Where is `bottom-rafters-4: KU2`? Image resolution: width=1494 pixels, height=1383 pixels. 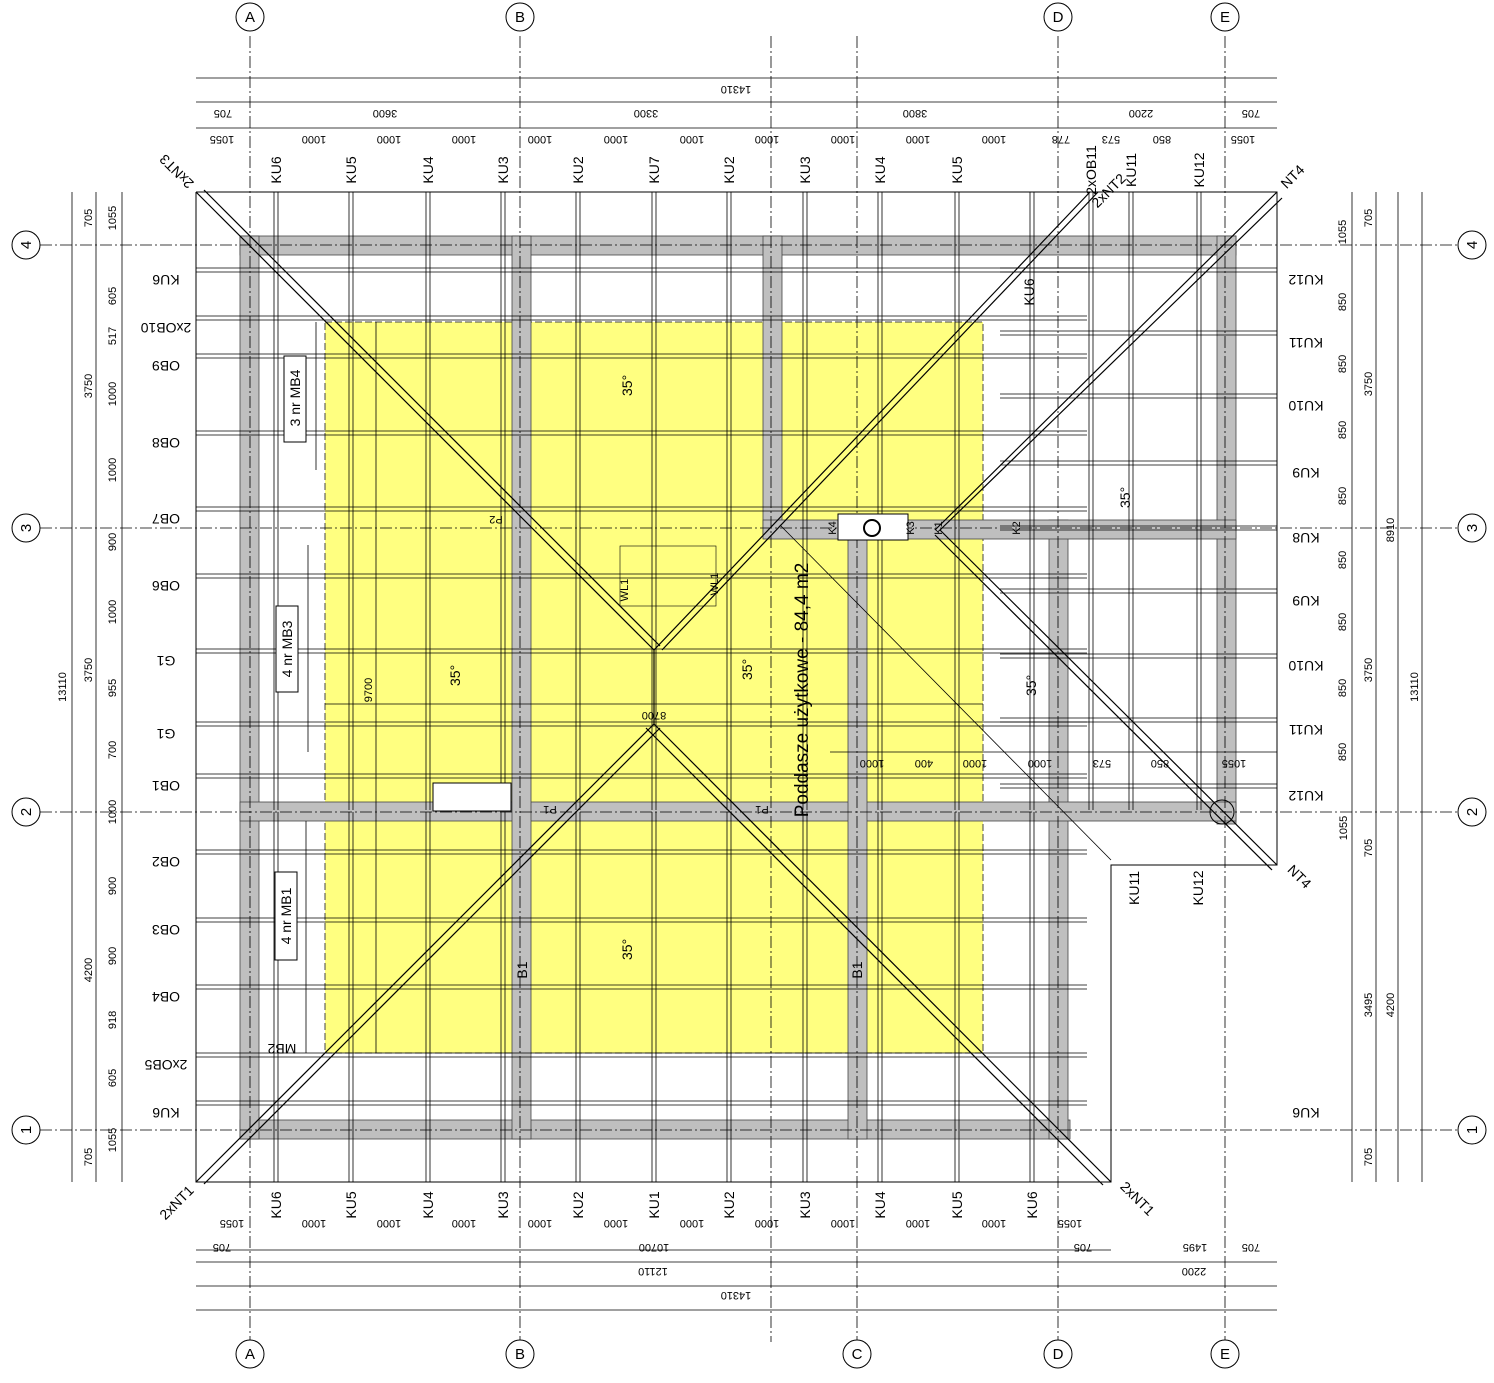 bottom-rafters-4: KU2 is located at coordinates (578, 1204).